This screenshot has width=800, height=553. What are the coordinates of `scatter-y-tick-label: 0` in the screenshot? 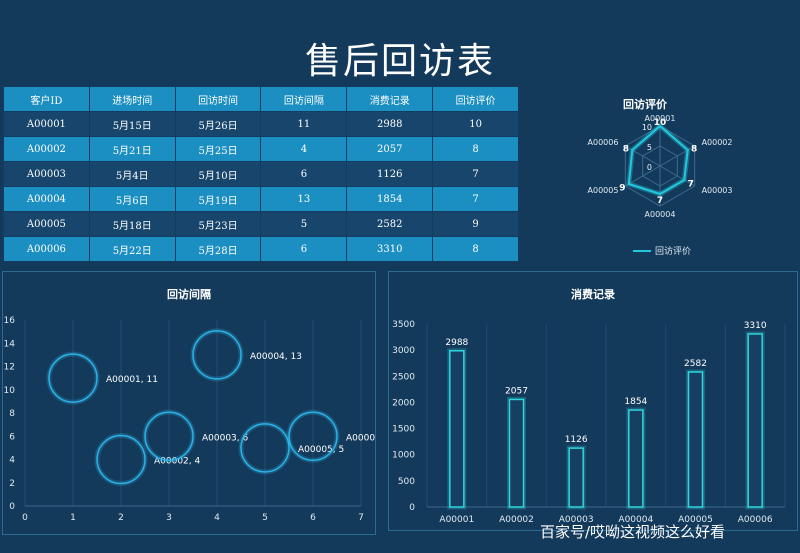 It's located at (12, 507).